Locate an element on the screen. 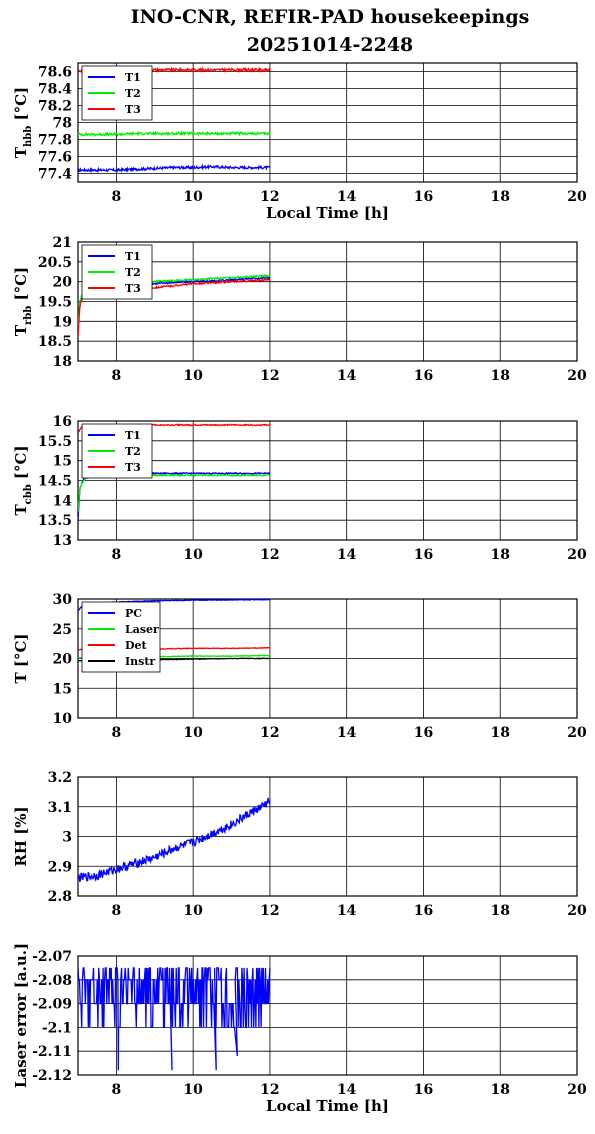 The width and height of the screenshot is (595, 1134). y-axis-label: Trbb [°C] is located at coordinates (23, 301).